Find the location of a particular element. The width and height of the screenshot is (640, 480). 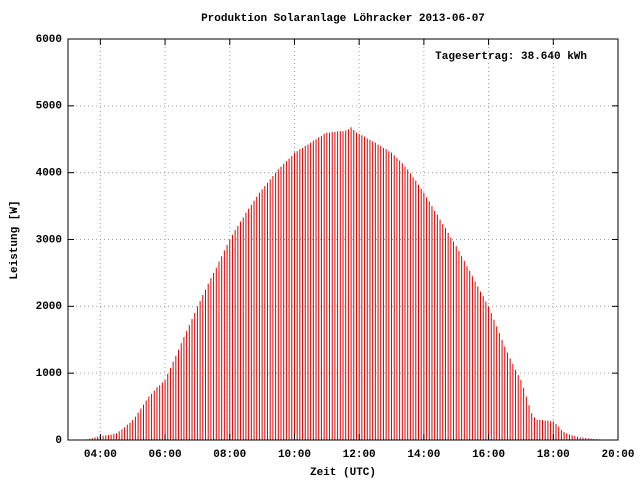

x-tick-label: 20:00 is located at coordinates (617, 455).